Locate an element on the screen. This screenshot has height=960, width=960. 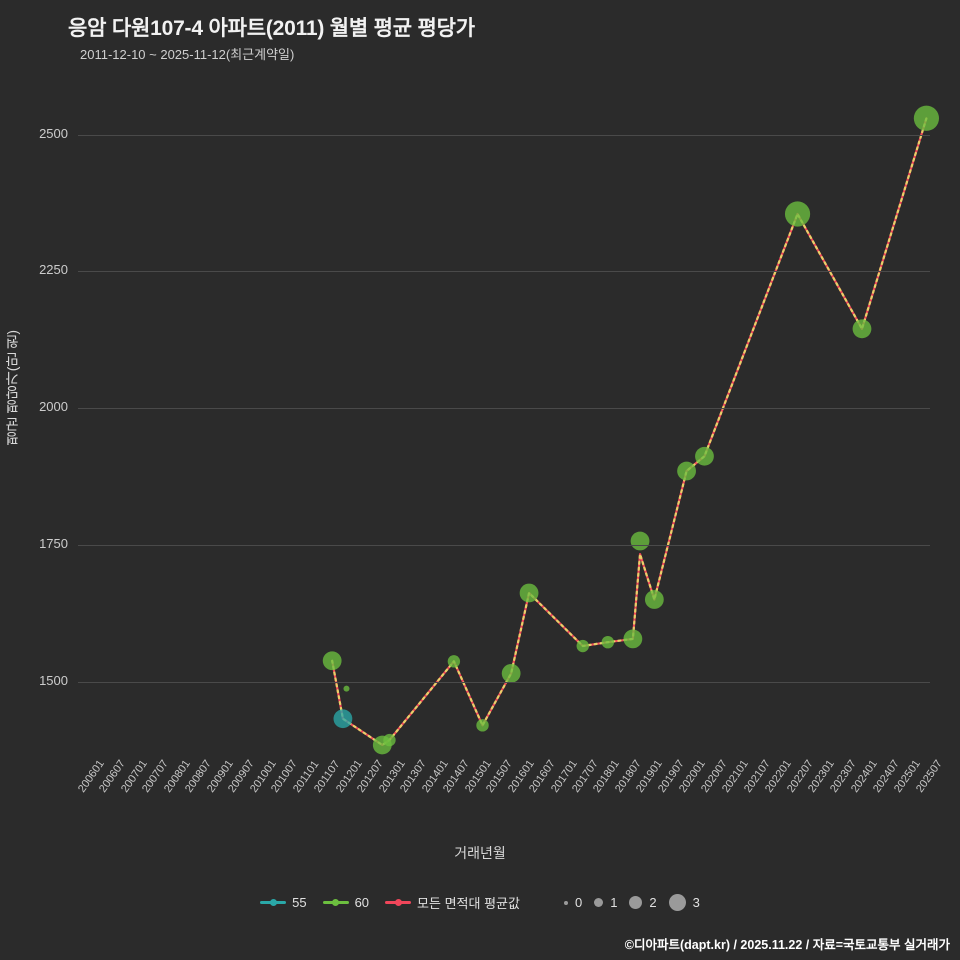
legend-series-group: 55 60 모든 면적대 평균값 is located at coordinates (390, 902).